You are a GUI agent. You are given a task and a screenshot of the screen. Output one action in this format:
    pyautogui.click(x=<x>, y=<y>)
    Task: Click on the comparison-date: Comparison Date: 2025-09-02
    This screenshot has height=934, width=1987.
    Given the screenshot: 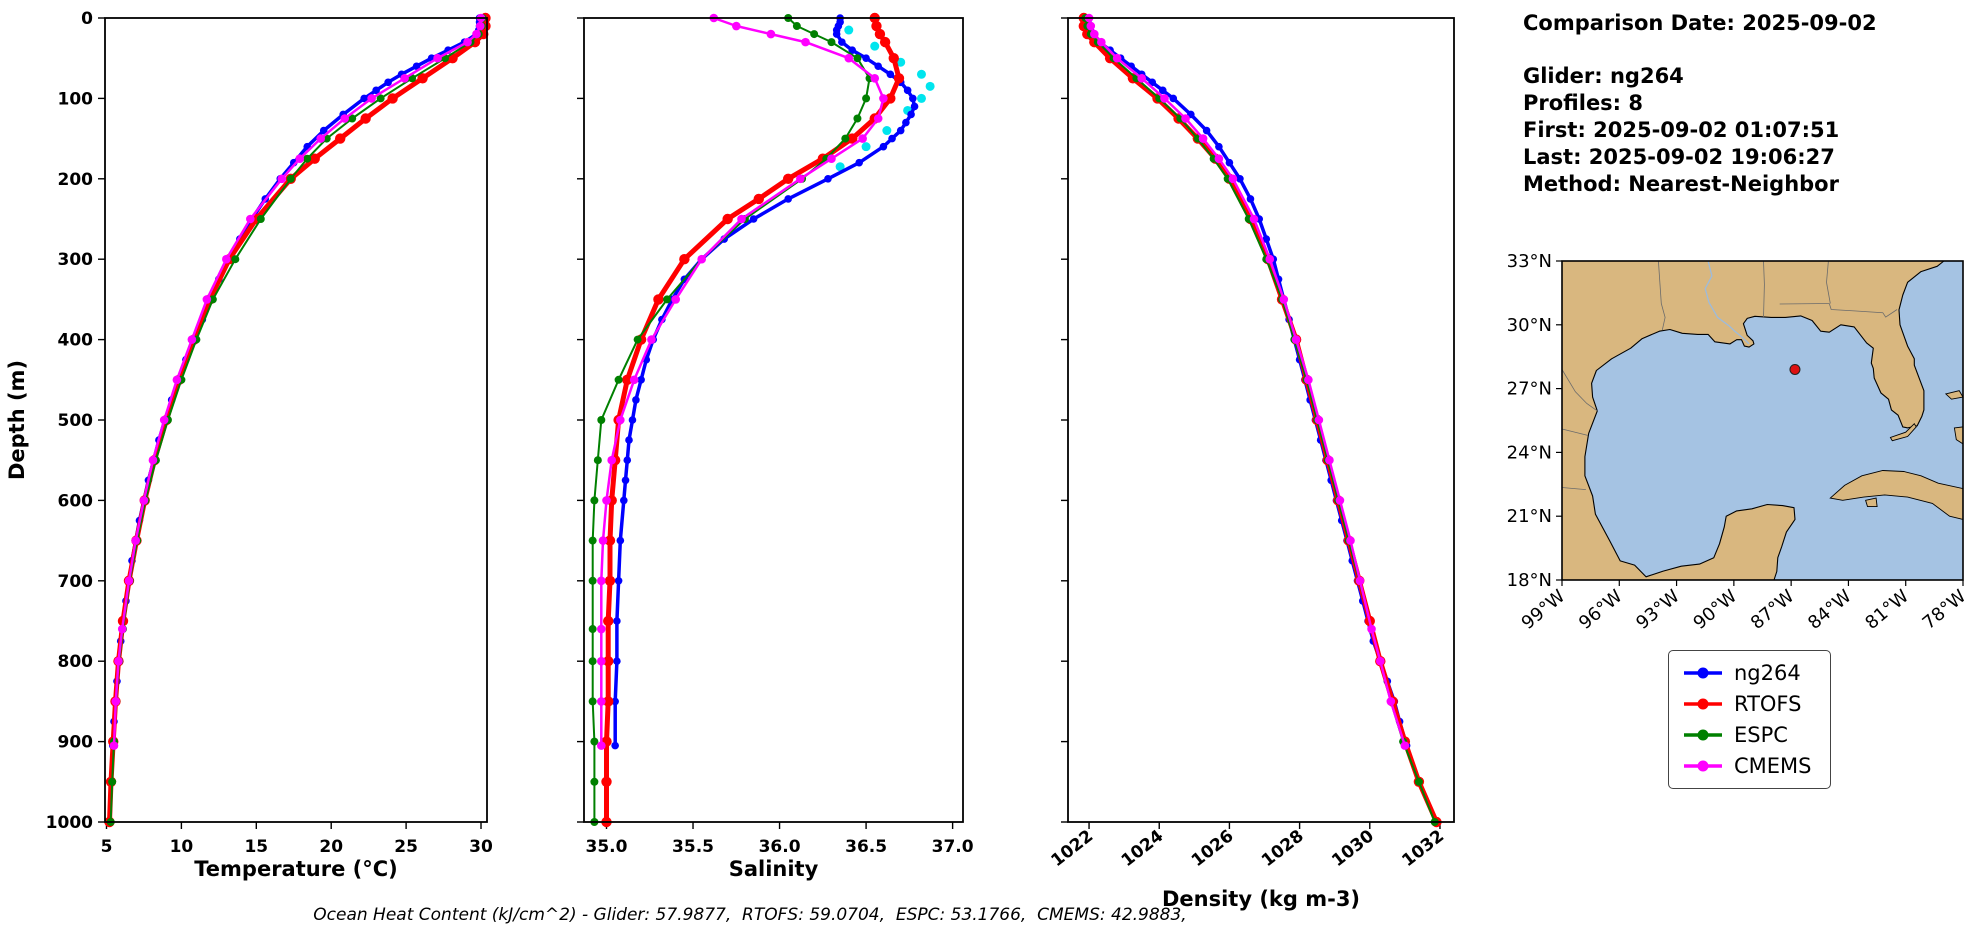 What is the action you would take?
    pyautogui.click(x=1700, y=23)
    